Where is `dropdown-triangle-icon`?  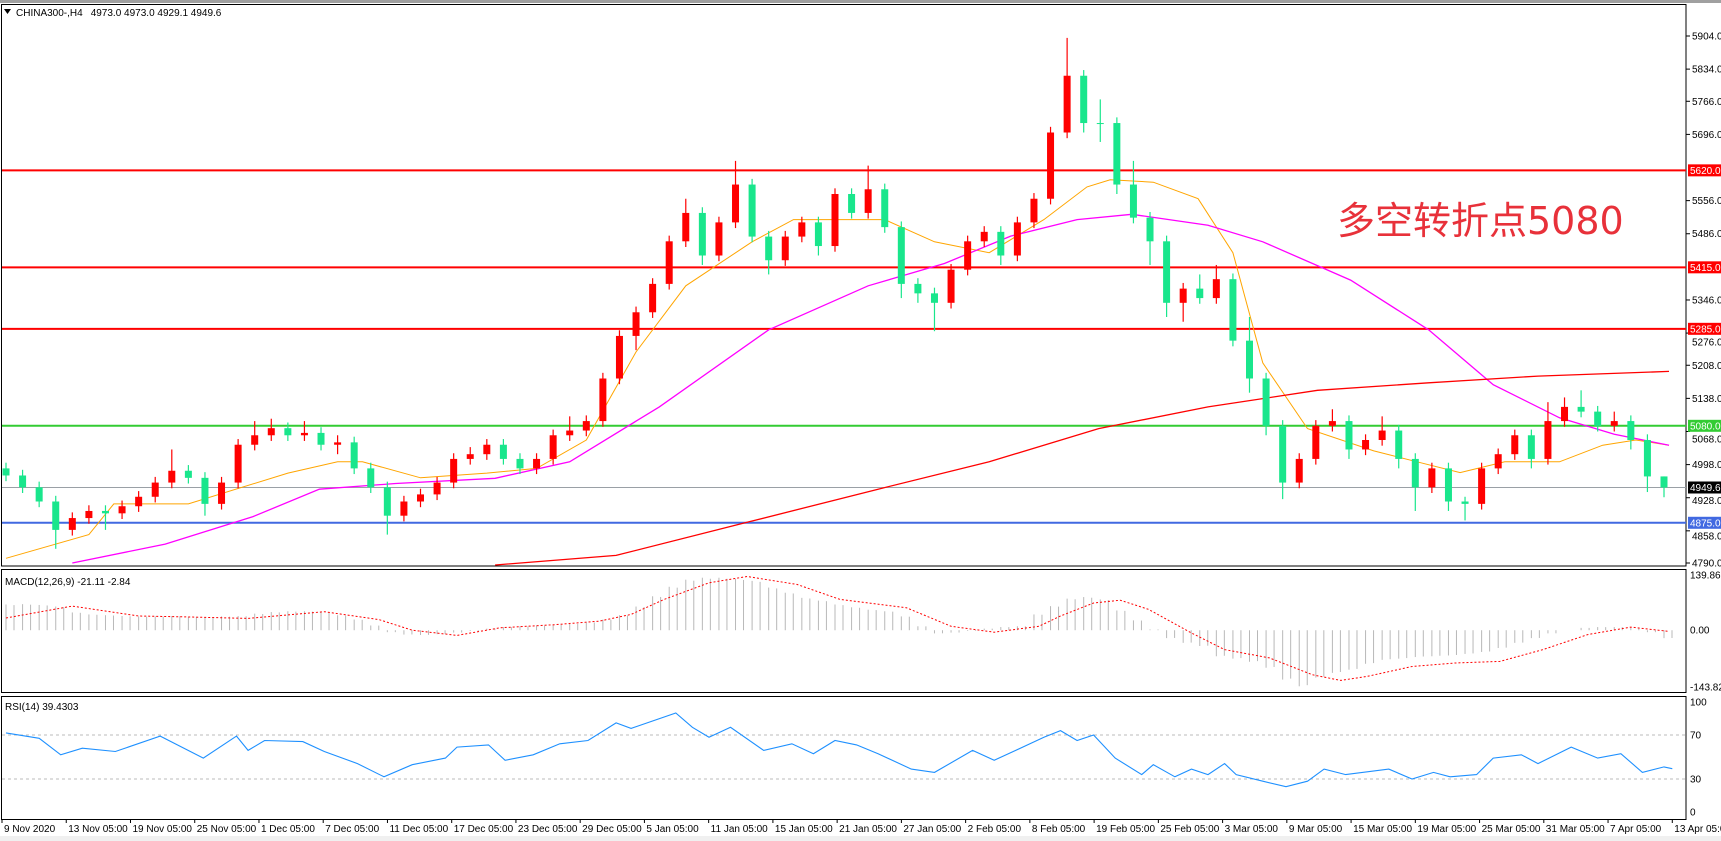
dropdown-triangle-icon is located at coordinates (7, 11).